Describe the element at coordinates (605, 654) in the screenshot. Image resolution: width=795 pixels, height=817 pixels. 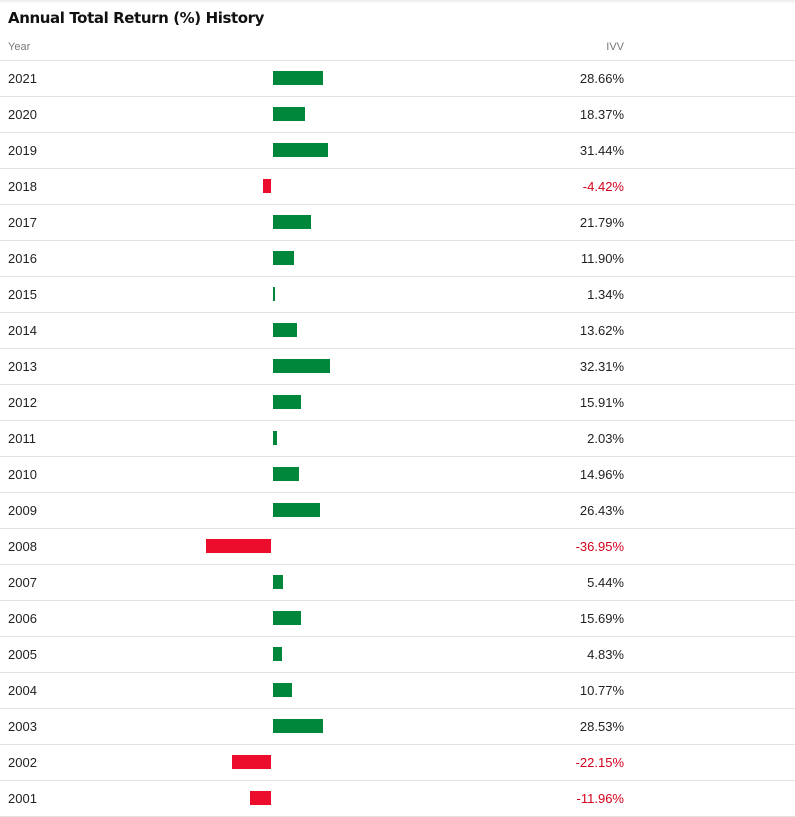
I see `return-value: 4.83%` at that location.